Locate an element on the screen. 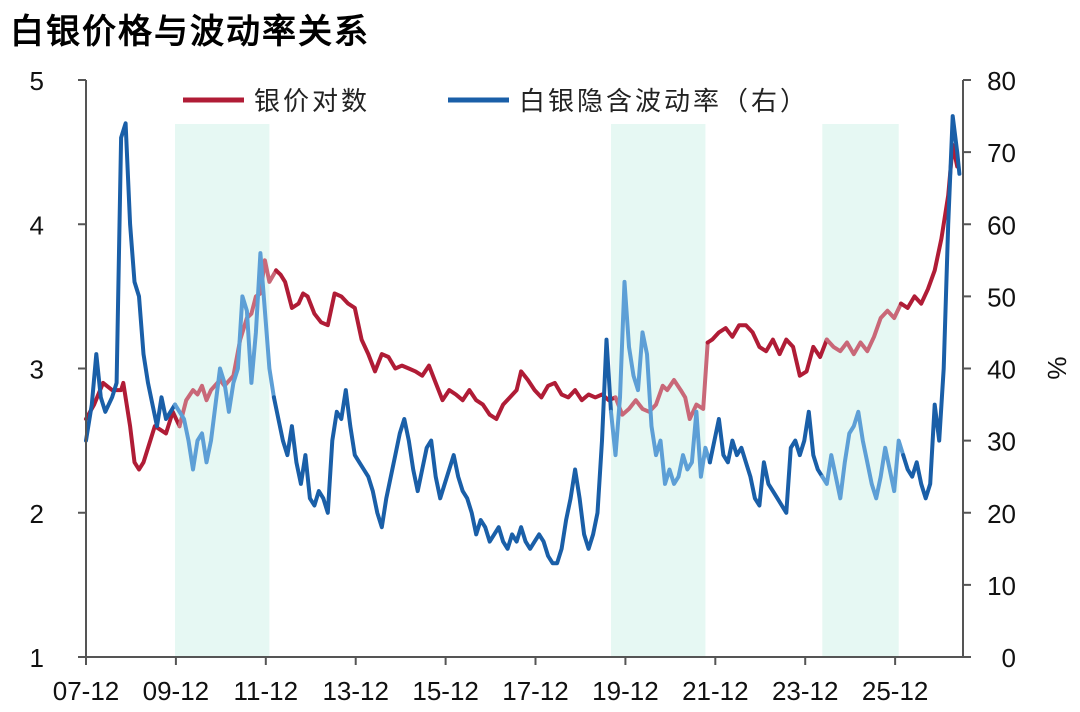 The height and width of the screenshot is (712, 1080). x-tick-label: 09-12 is located at coordinates (176, 691).